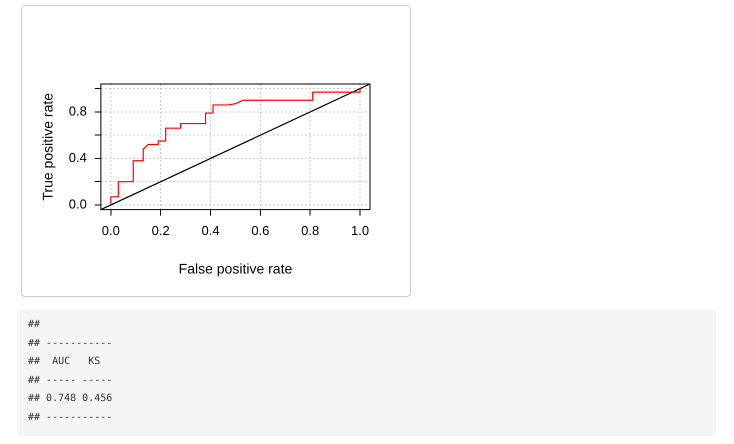 The height and width of the screenshot is (444, 734). Describe the element at coordinates (310, 230) in the screenshot. I see `x-tick-label: 0.8` at that location.